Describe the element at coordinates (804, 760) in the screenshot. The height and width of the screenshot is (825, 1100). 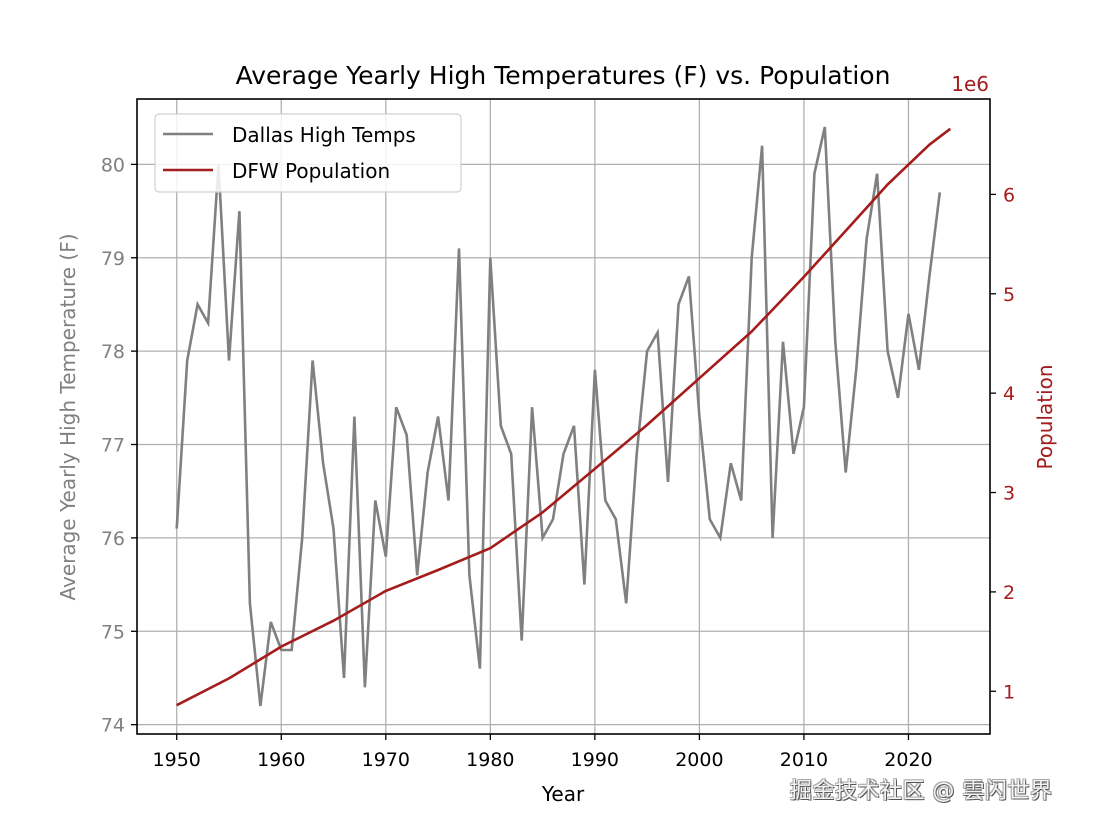
I see `x-tick-label: 2010` at that location.